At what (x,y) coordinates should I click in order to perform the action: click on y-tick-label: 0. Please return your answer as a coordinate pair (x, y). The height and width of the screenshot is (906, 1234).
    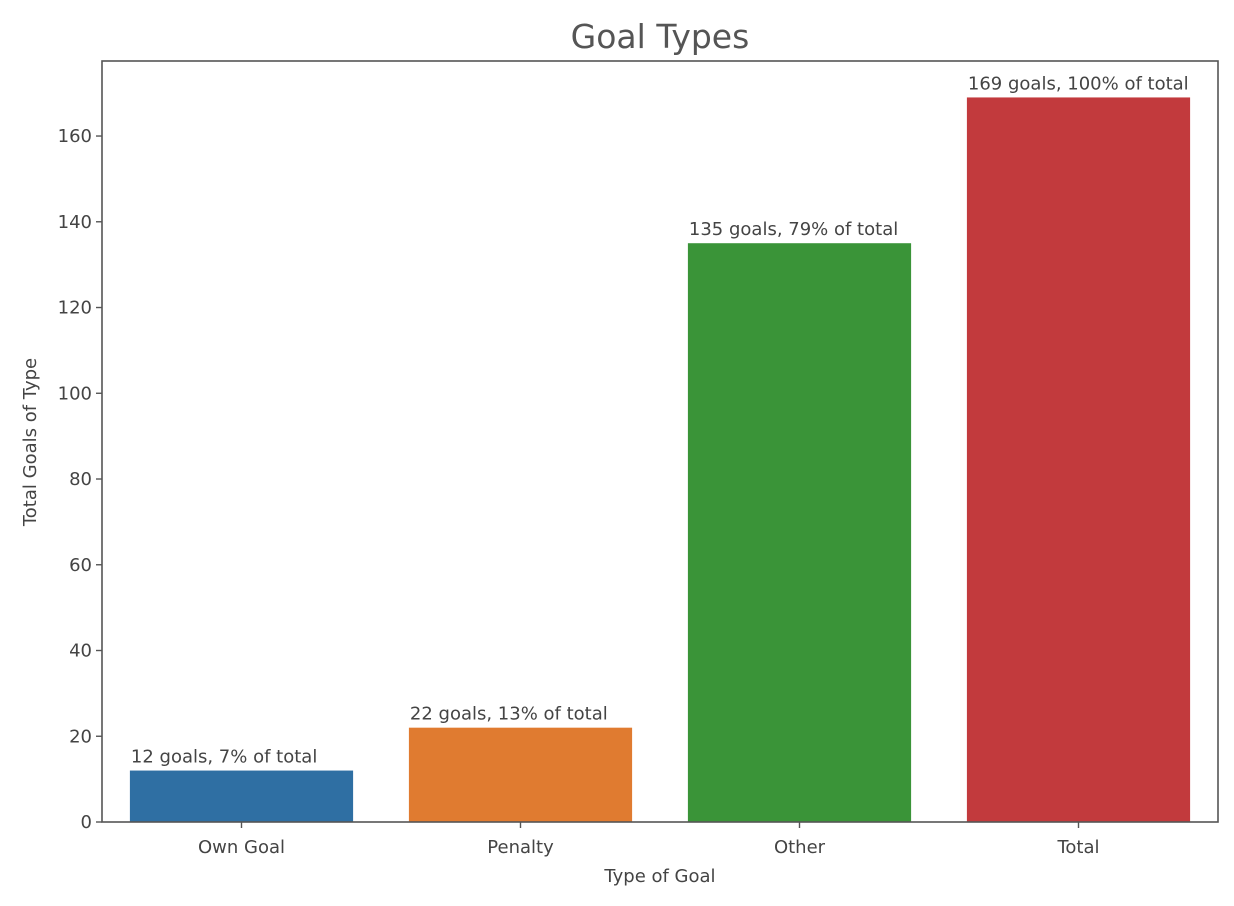
    Looking at the image, I should click on (86, 822).